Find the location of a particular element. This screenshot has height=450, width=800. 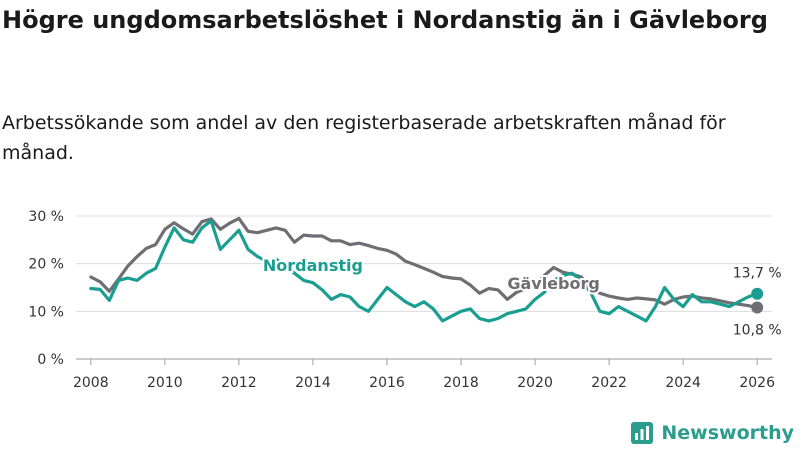

x-tick-label: 2020 is located at coordinates (535, 383).